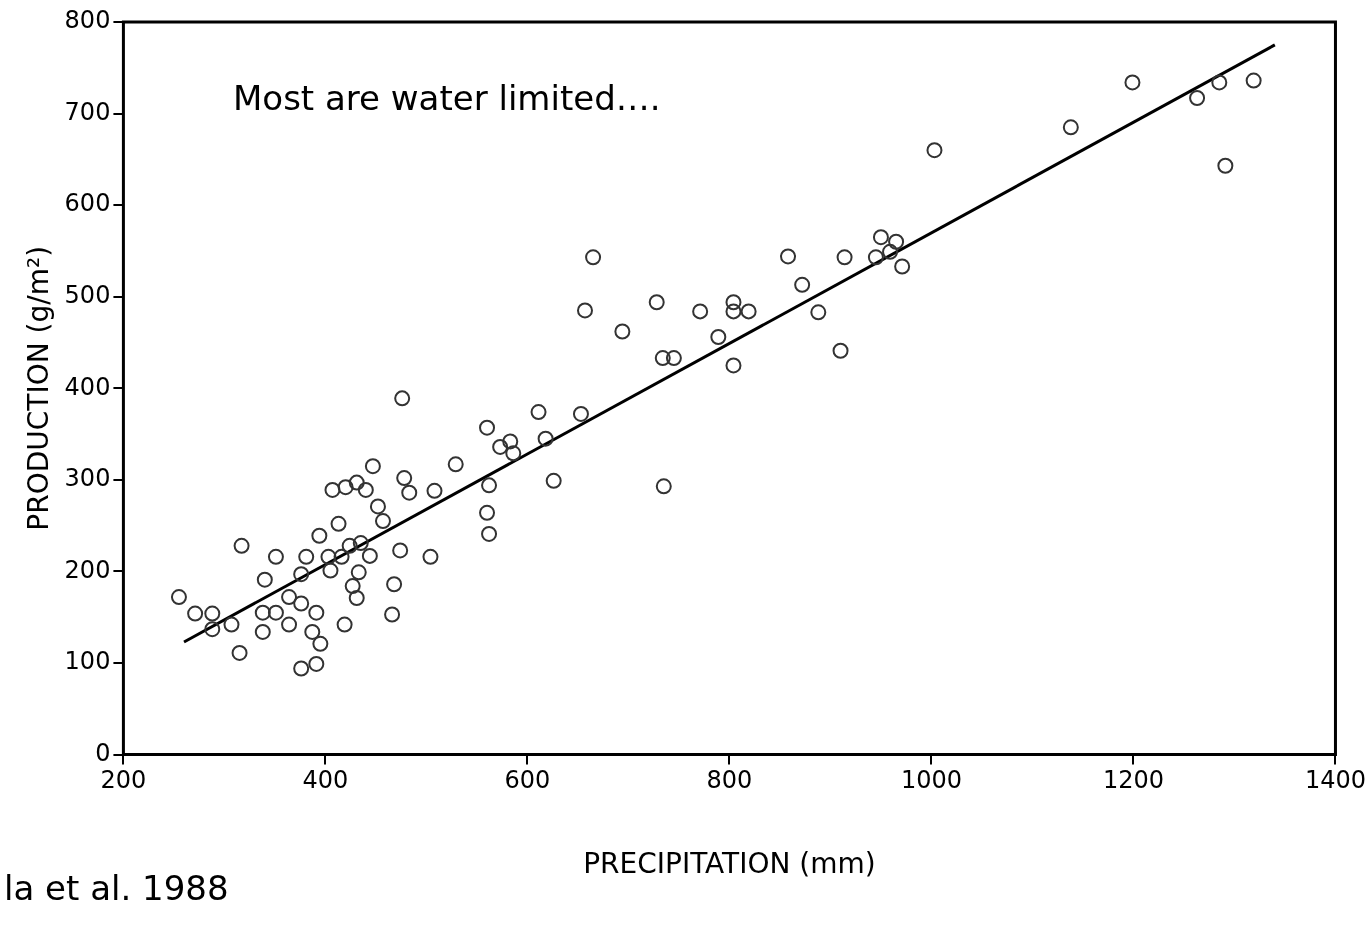 This screenshot has height=927, width=1369. What do you see at coordinates (87, 569) in the screenshot?
I see `y-tick-label: 200` at bounding box center [87, 569].